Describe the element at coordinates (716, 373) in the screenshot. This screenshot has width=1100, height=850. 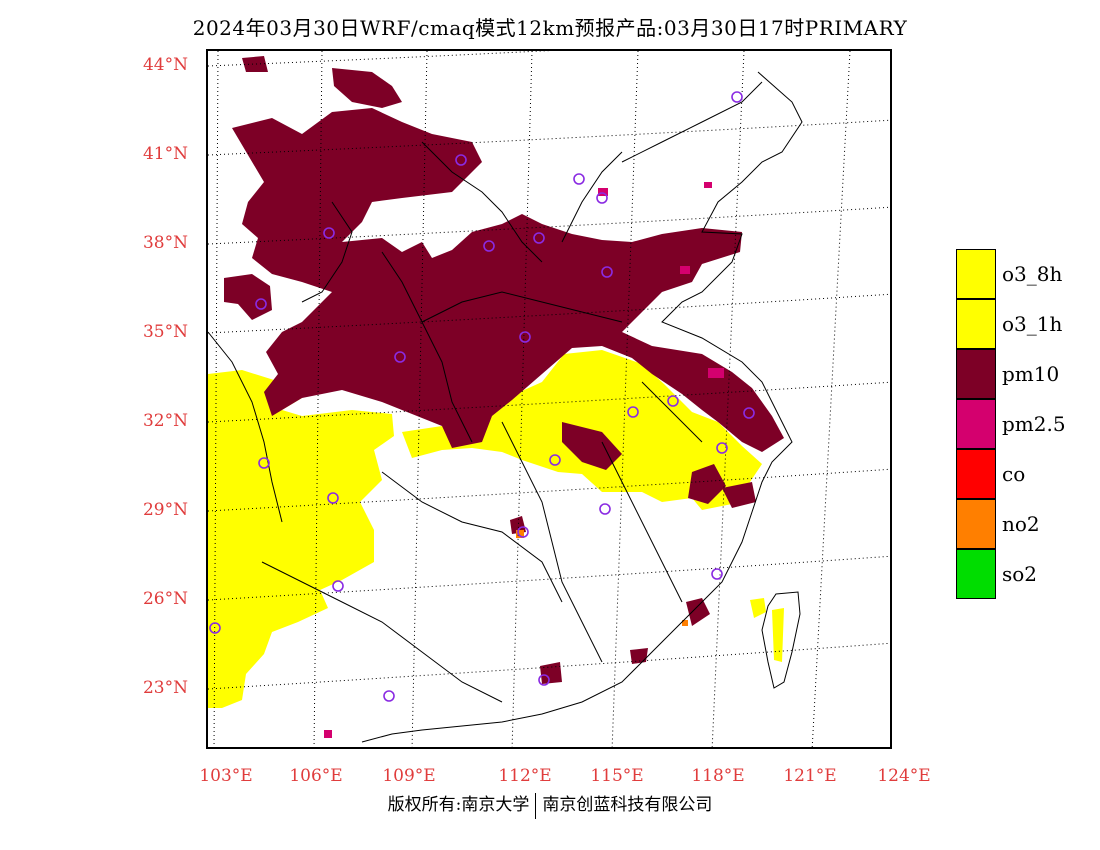
I see `pm25-spot-jiangsu` at that location.